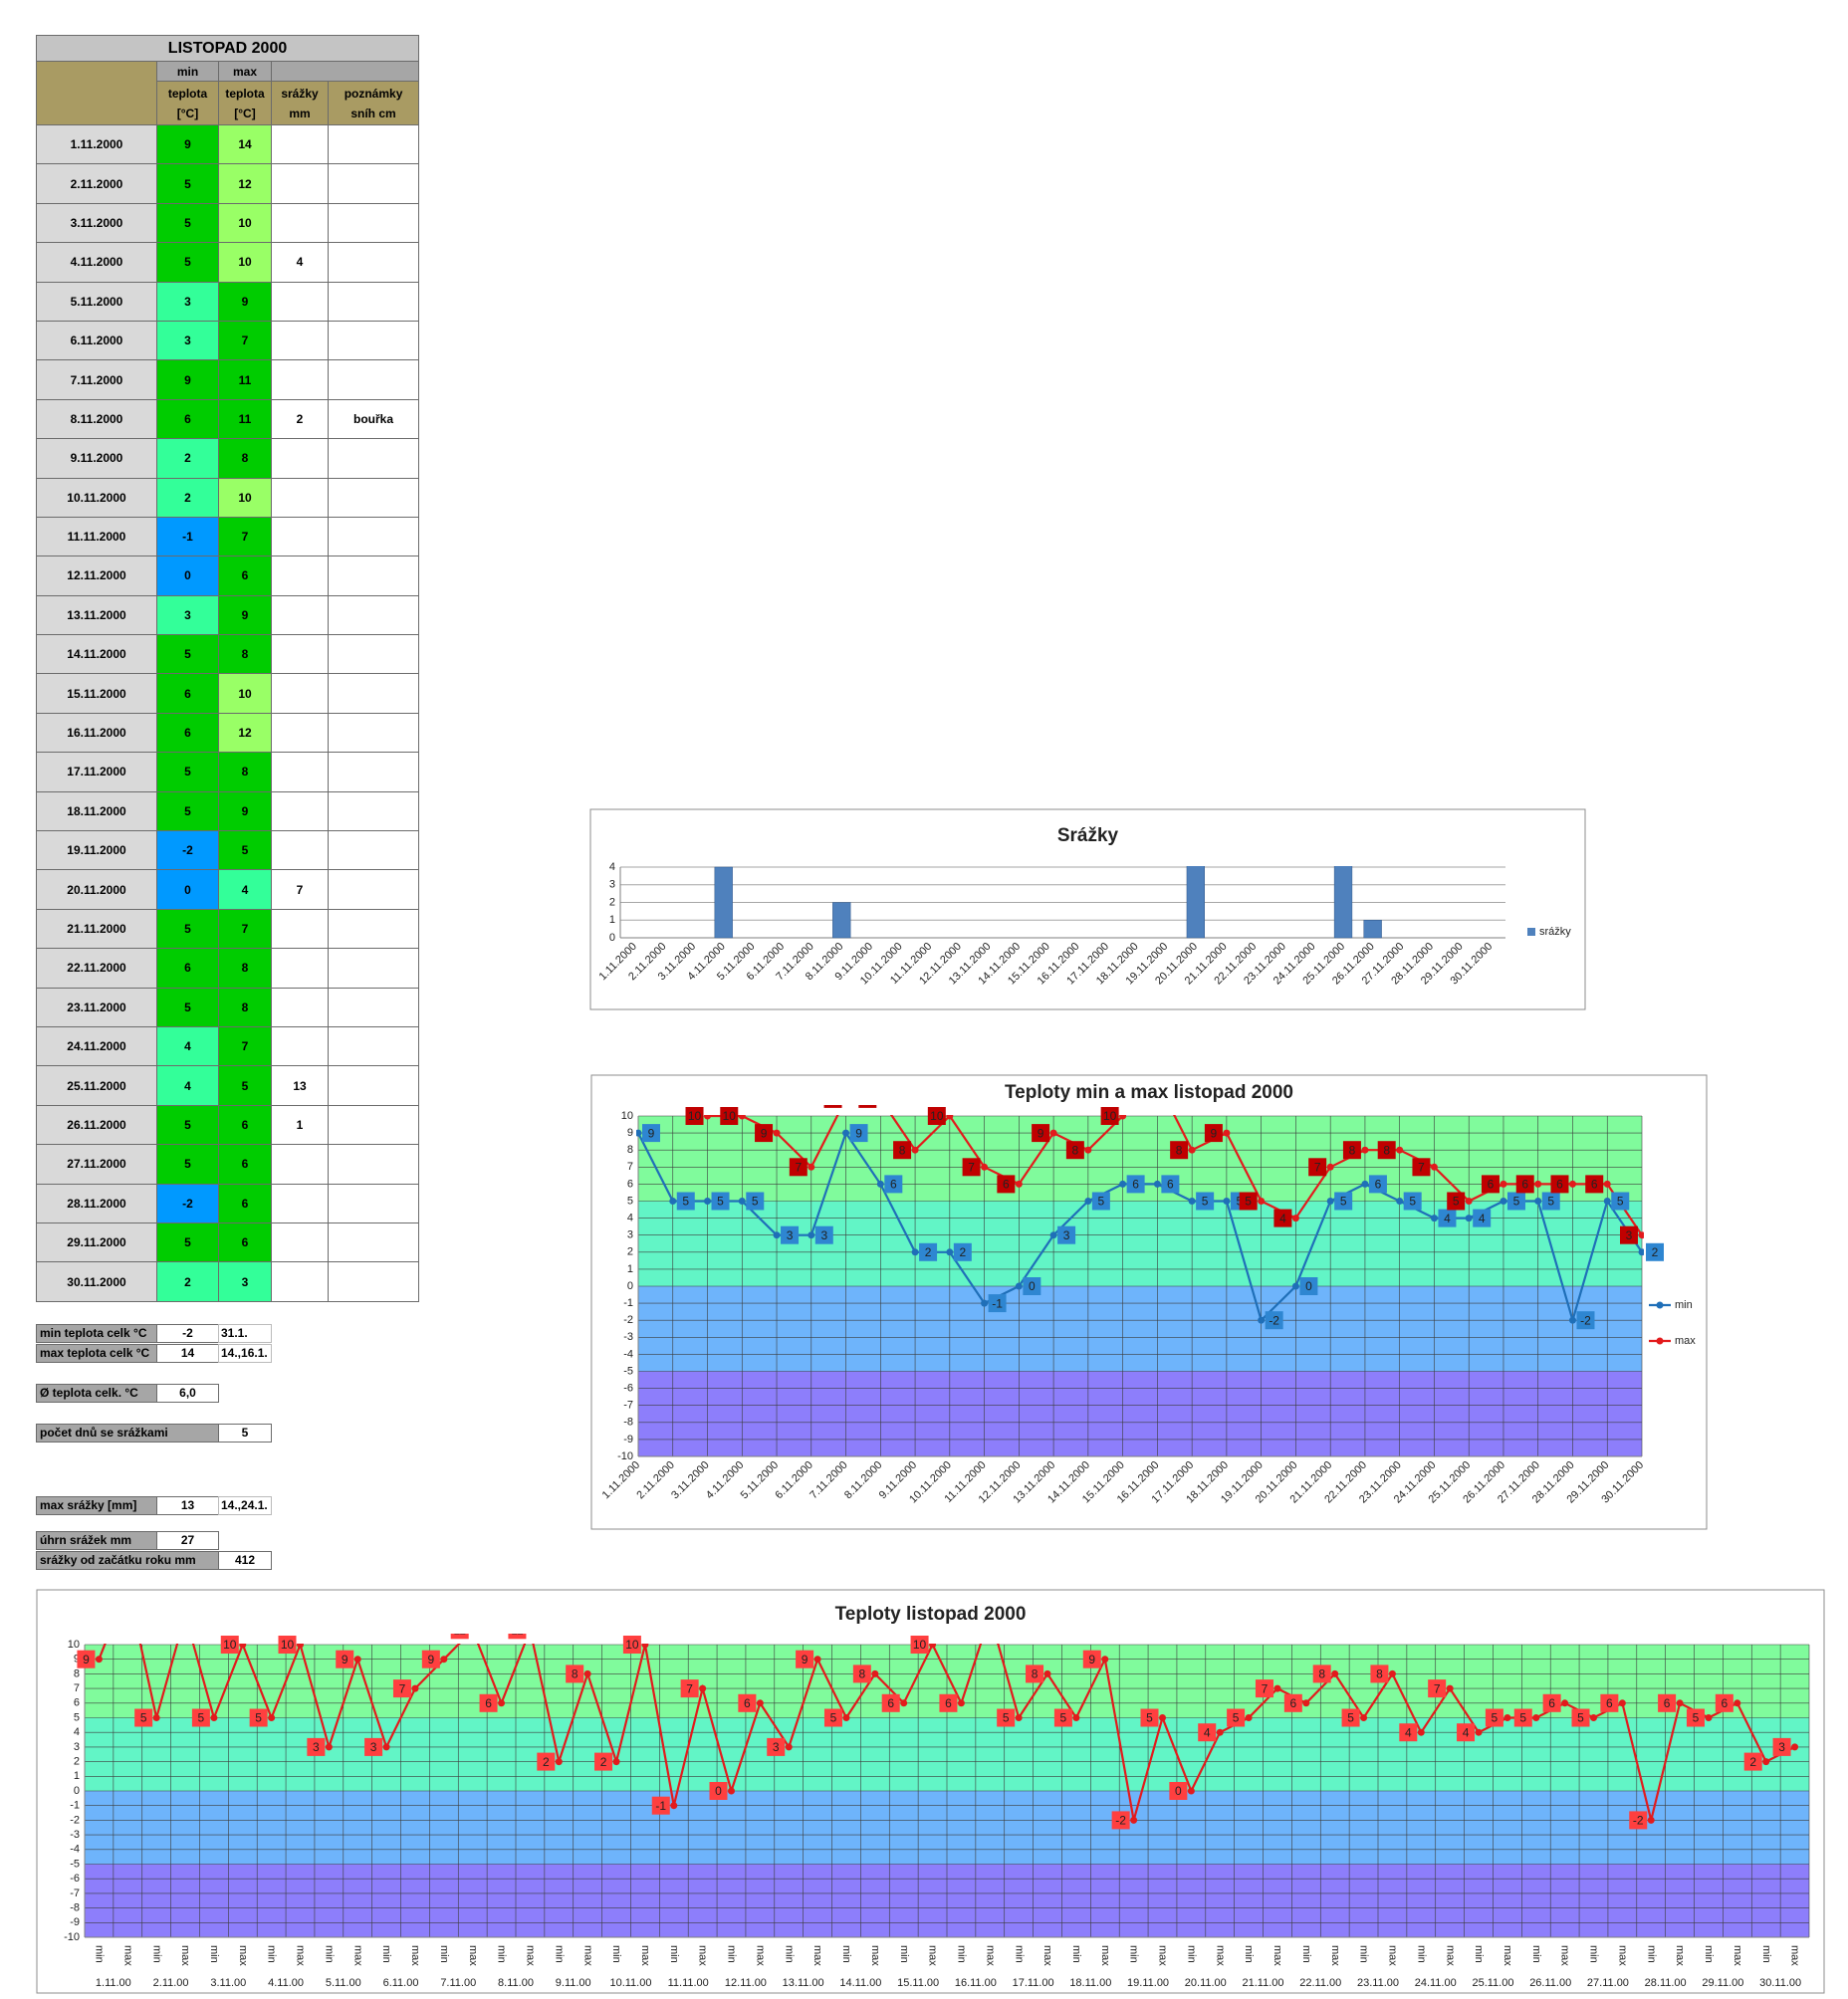 Image resolution: width=1848 pixels, height=1999 pixels. I want to click on y-tick-label: 10, so click(627, 1116).